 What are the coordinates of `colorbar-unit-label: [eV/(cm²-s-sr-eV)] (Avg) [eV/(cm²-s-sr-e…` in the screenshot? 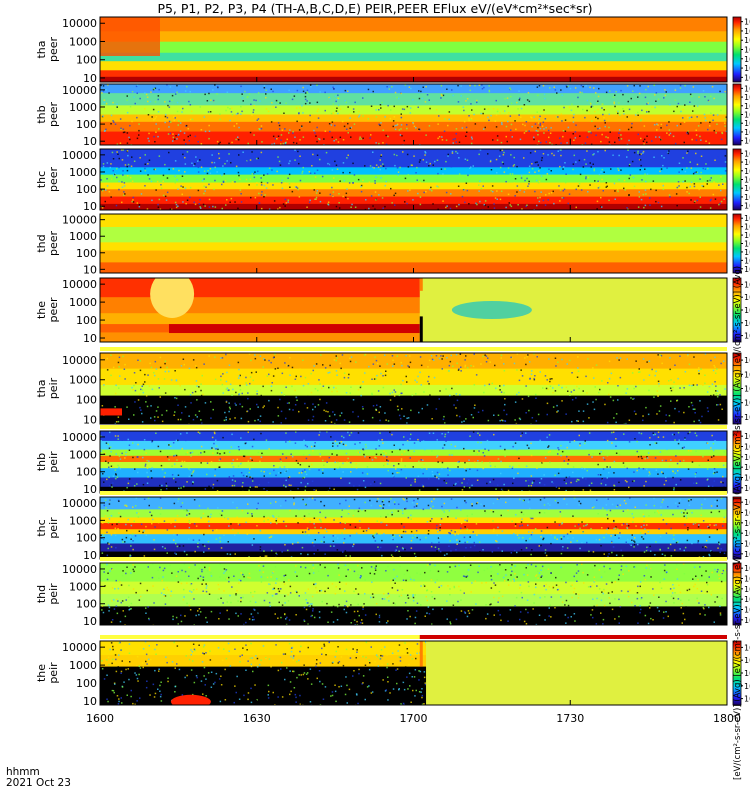 It's located at (738, 522).